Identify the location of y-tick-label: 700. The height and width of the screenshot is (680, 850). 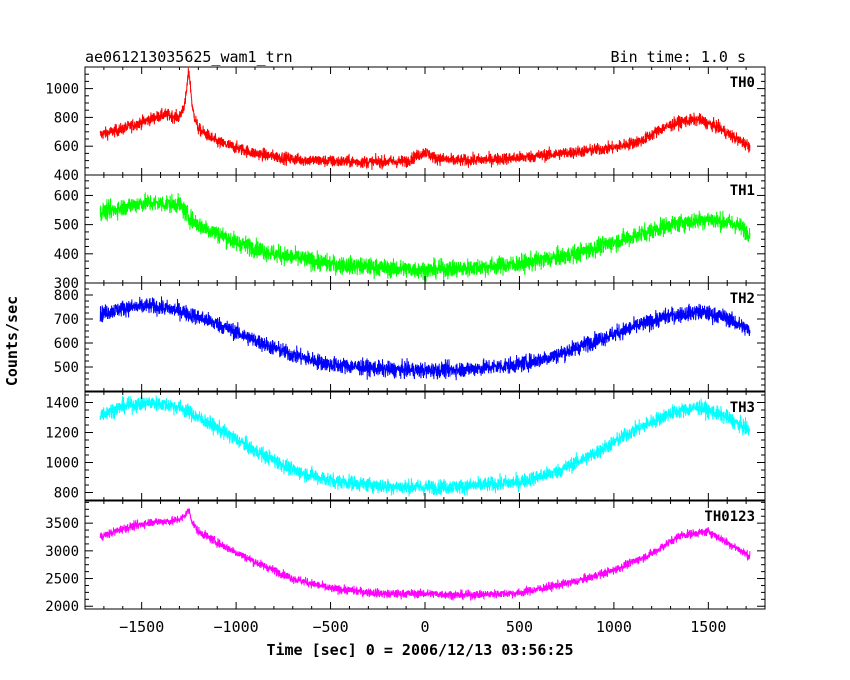
(66, 320).